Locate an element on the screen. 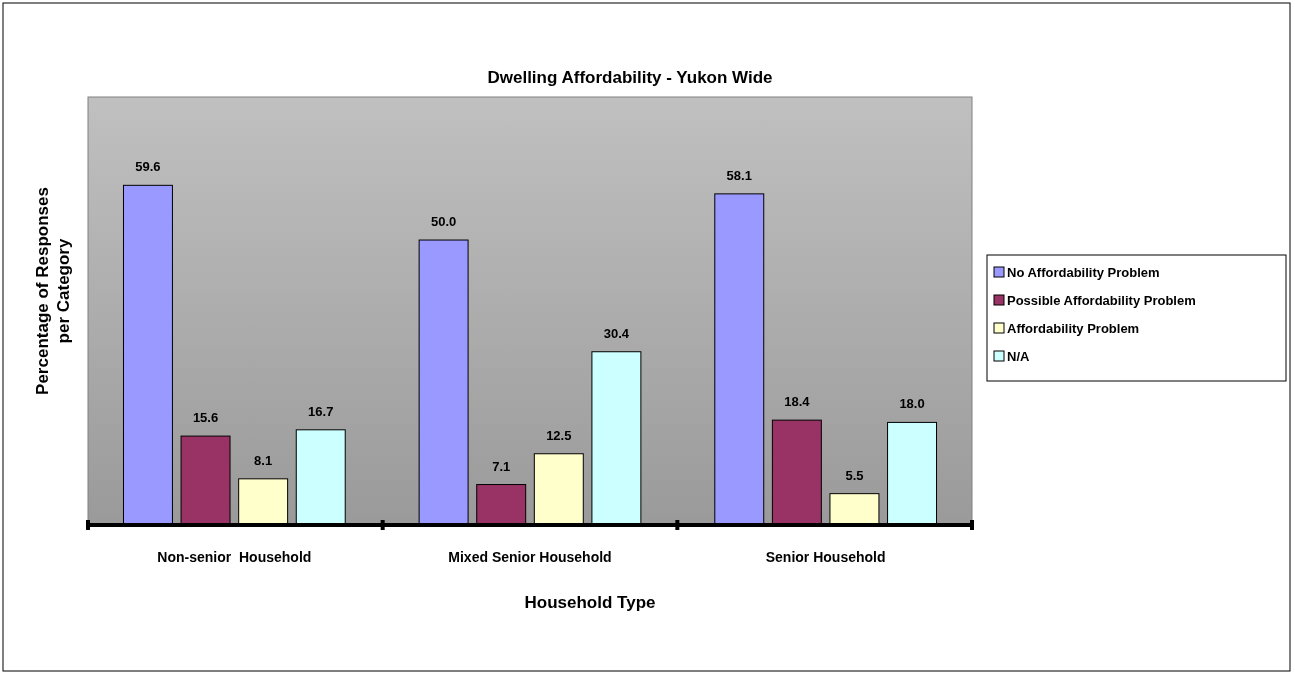  legend-label: Affordability Problem is located at coordinates (1073, 328).